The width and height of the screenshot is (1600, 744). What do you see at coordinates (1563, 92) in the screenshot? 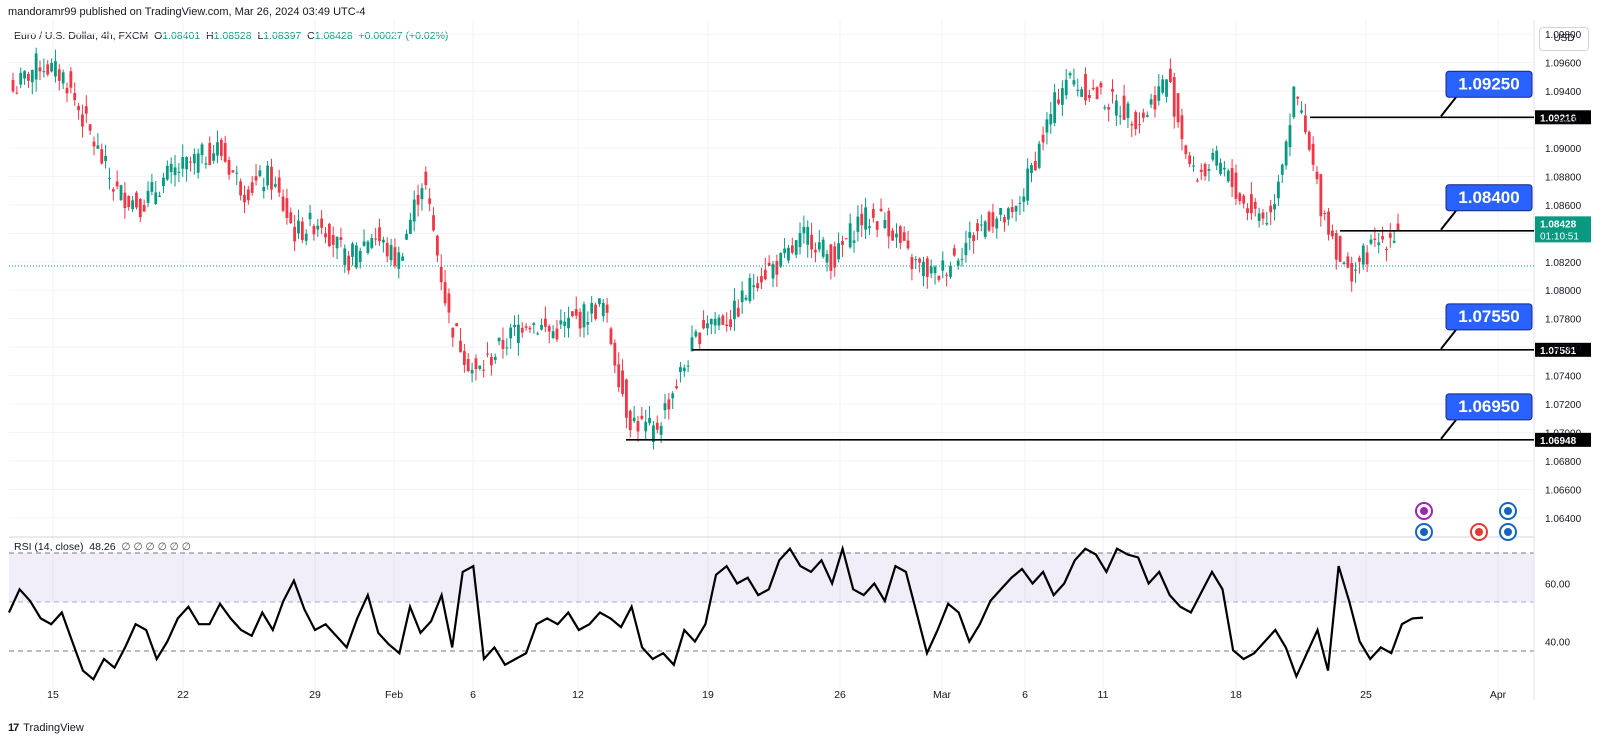
I see `price-tick-label: 1.09400` at bounding box center [1563, 92].